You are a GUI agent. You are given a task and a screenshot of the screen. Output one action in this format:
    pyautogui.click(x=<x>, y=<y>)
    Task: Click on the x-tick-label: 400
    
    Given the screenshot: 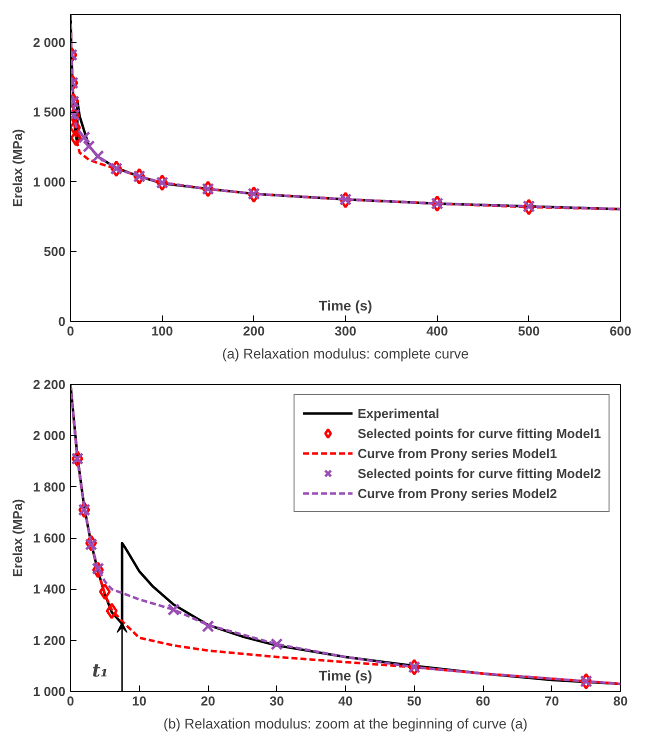 What is the action you would take?
    pyautogui.click(x=437, y=331)
    